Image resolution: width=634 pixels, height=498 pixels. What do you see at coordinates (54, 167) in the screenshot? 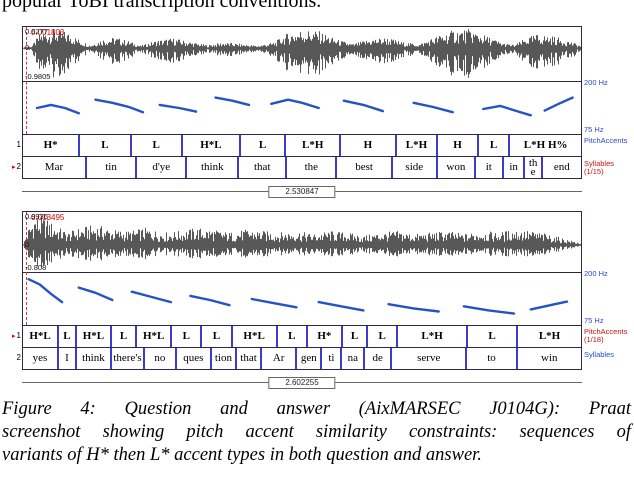
I see `interval-word: Mar` at bounding box center [54, 167].